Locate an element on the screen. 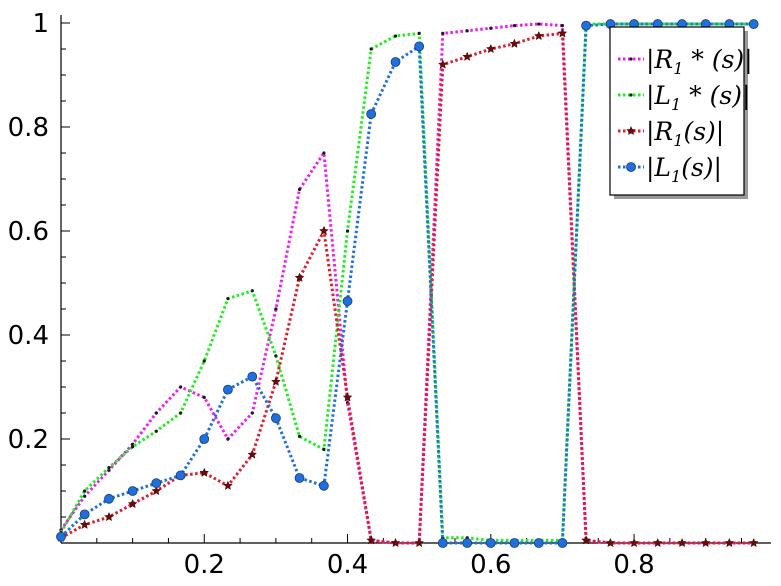 The height and width of the screenshot is (586, 781). legend-item: |L1 * (s)| is located at coordinates (684, 97).